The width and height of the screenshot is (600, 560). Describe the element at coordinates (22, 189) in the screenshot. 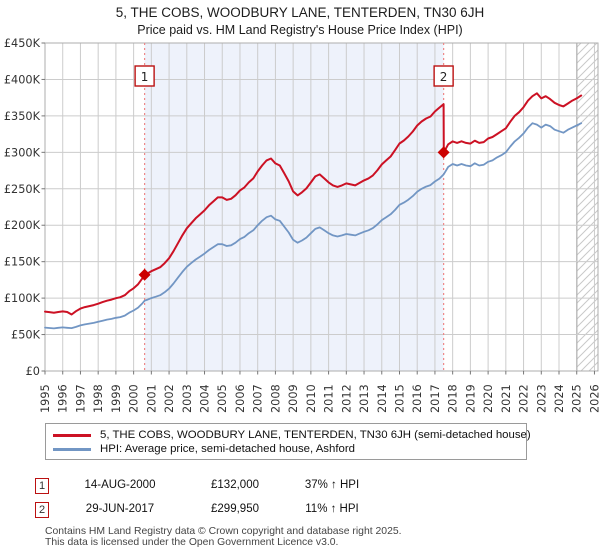

I see `y-axis-label: £250K` at that location.